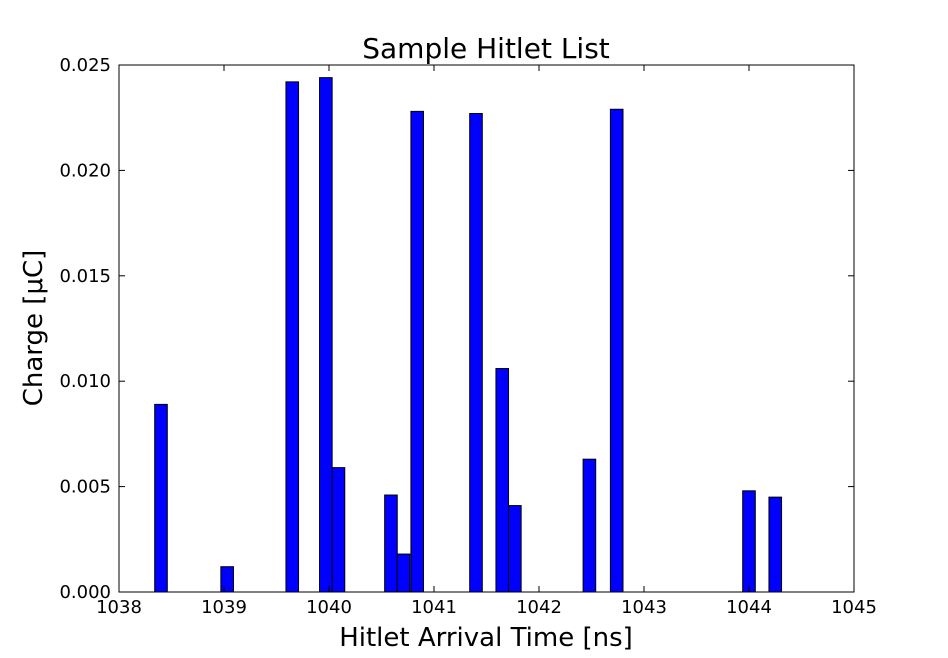 This screenshot has width=948, height=658. What do you see at coordinates (85, 276) in the screenshot?
I see `y-tick-label: 0.015` at bounding box center [85, 276].